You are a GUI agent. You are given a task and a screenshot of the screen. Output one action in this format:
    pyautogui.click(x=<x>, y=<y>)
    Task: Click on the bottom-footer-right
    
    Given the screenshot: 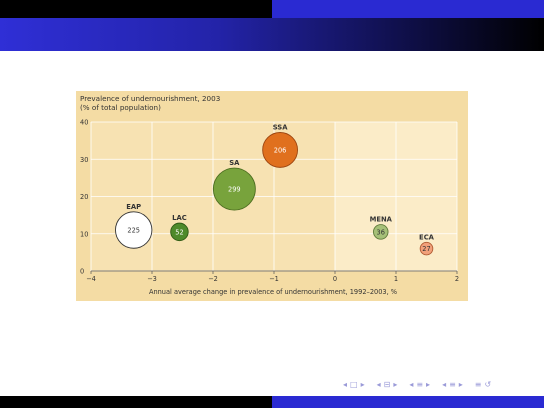 What is the action you would take?
    pyautogui.click(x=408, y=402)
    